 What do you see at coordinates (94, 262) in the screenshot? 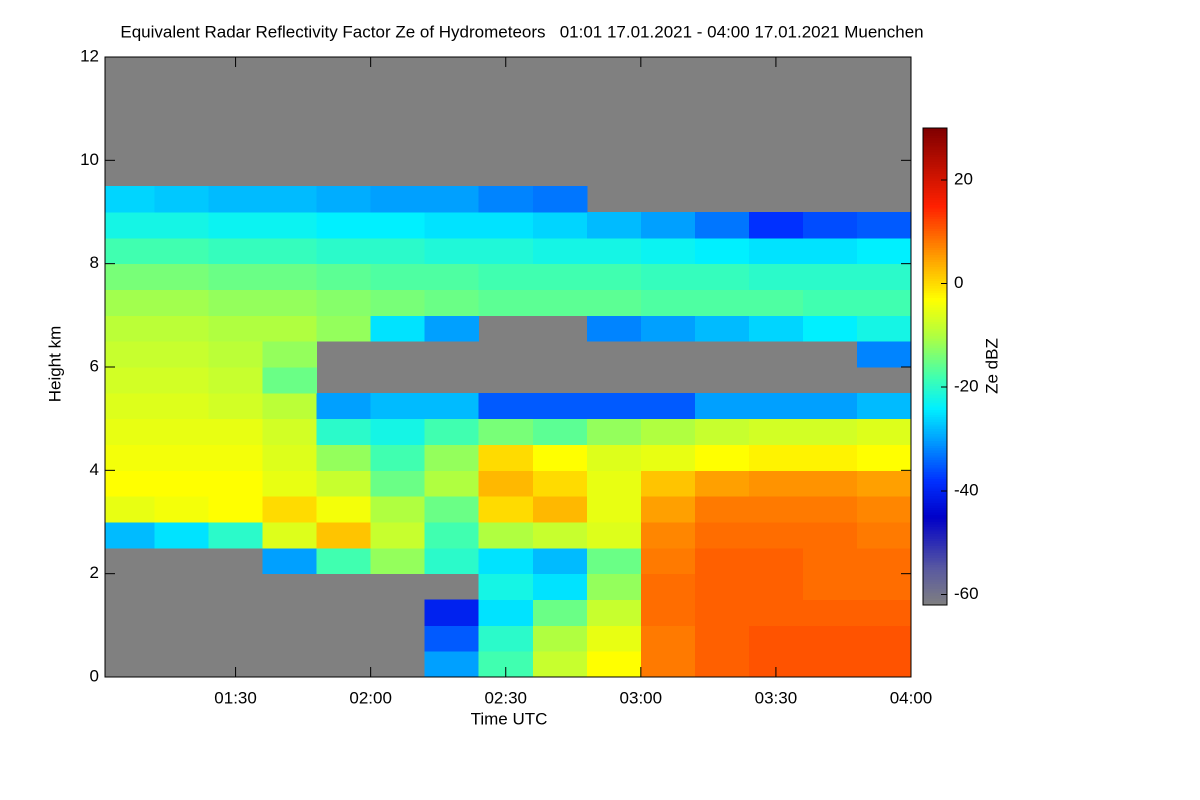
I see `y-tick-label: 8` at bounding box center [94, 262].